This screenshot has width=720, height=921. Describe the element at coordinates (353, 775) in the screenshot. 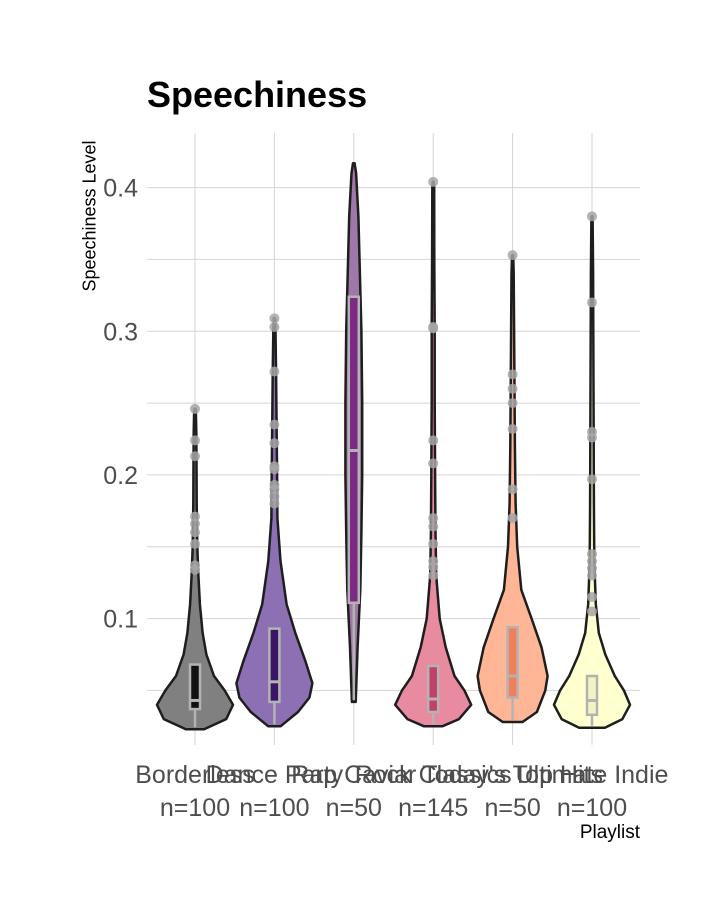

I see `x-tick-label: Rap Caviar` at that location.